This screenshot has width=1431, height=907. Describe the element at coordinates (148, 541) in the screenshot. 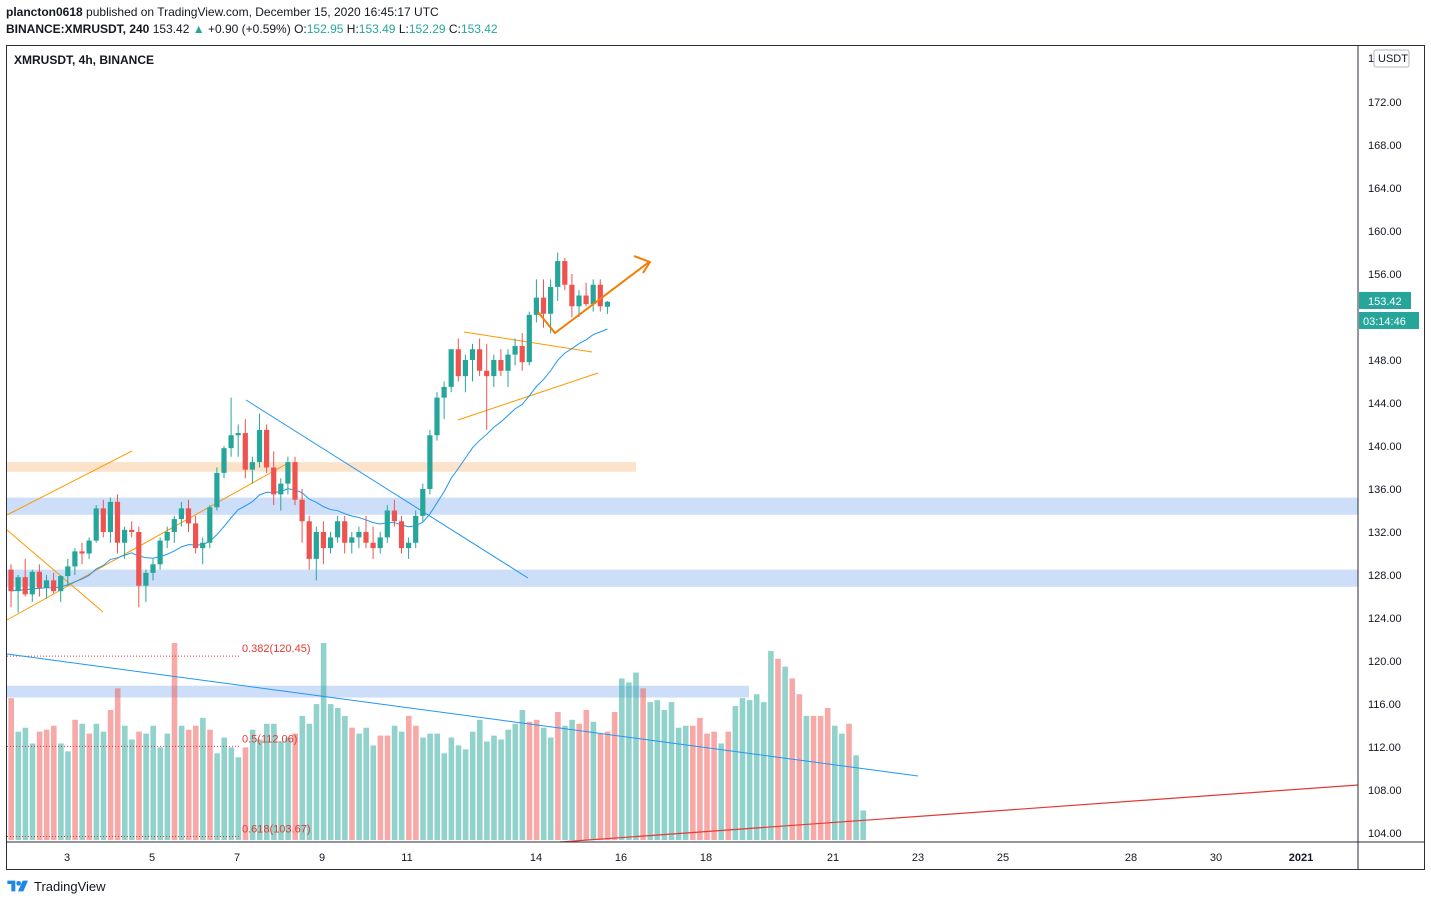

I see `channel-lower-line` at that location.